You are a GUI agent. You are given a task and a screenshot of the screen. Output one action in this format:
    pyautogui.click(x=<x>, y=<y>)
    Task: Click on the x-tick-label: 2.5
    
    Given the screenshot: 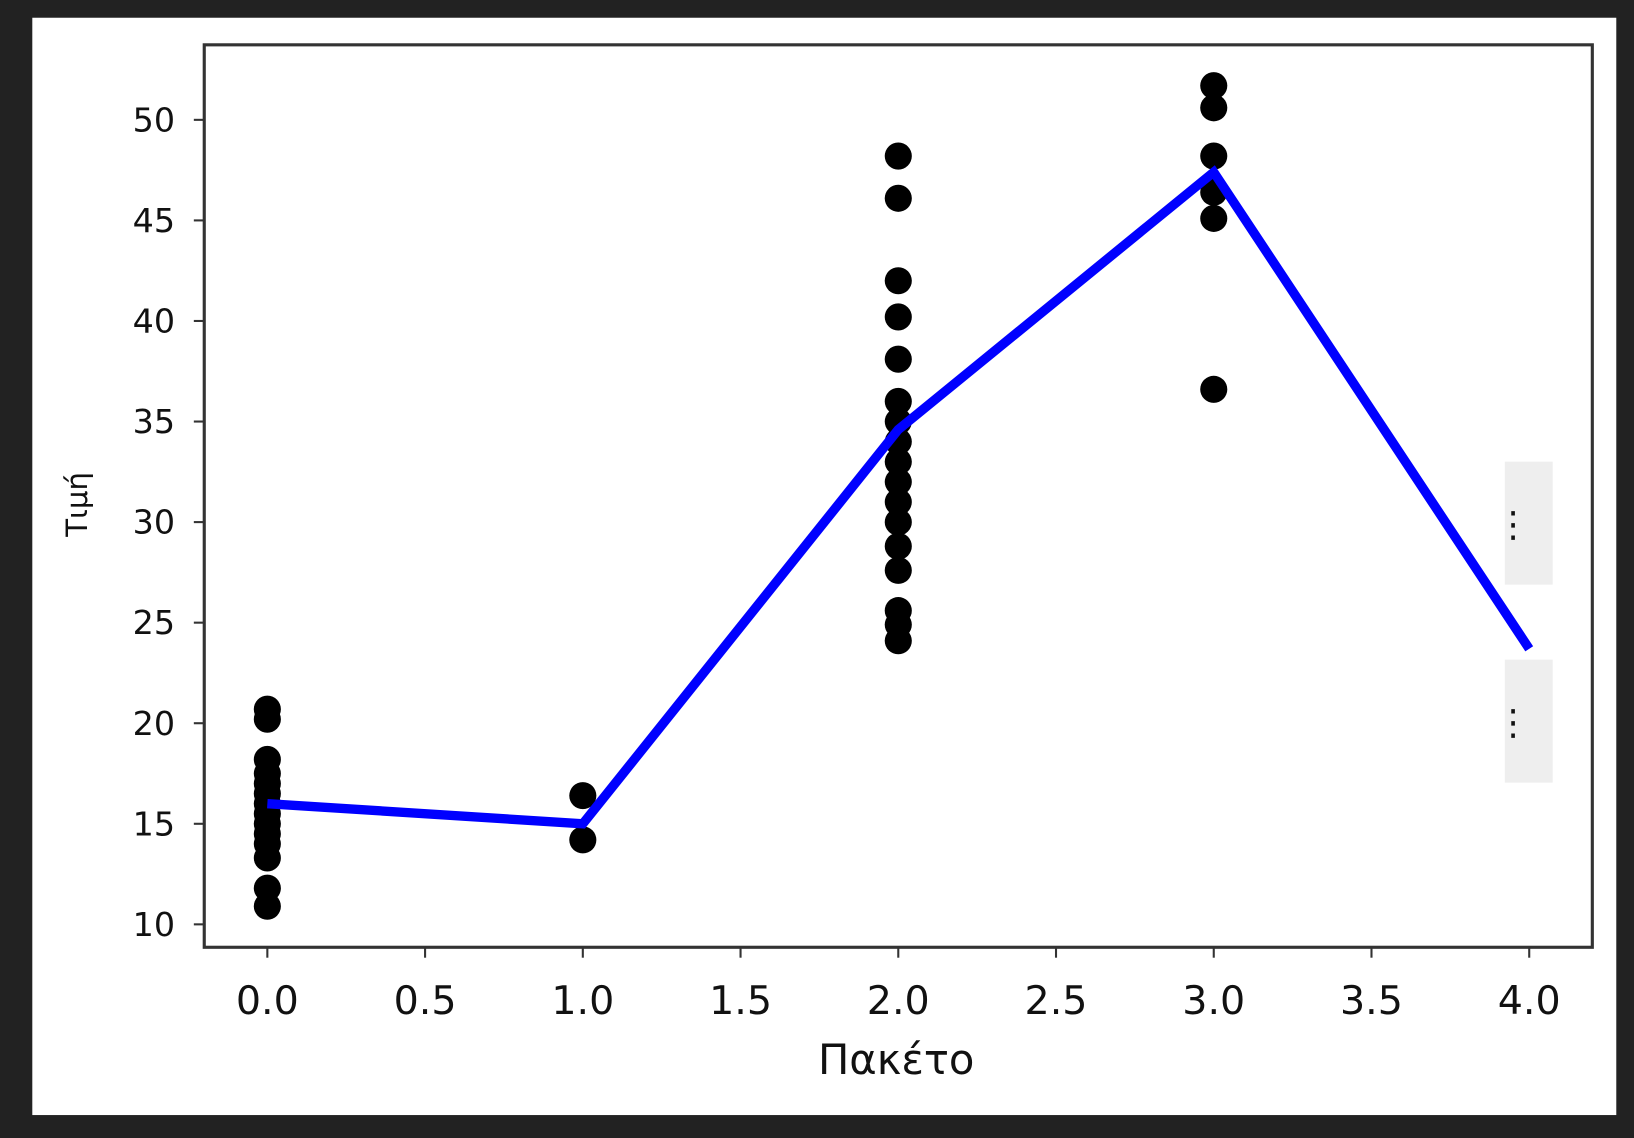 What is the action you would take?
    pyautogui.click(x=1056, y=1001)
    